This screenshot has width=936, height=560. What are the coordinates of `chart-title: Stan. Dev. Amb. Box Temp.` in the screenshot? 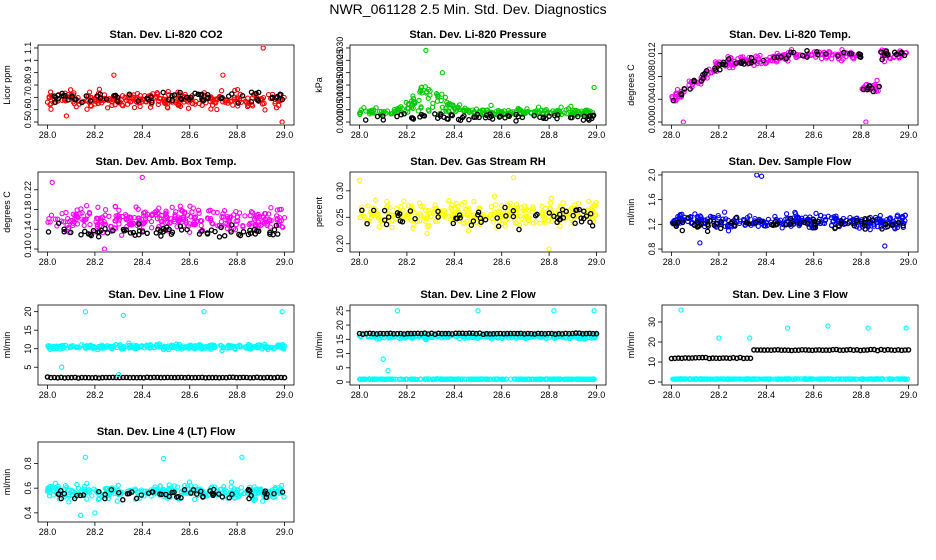 It's located at (166, 162).